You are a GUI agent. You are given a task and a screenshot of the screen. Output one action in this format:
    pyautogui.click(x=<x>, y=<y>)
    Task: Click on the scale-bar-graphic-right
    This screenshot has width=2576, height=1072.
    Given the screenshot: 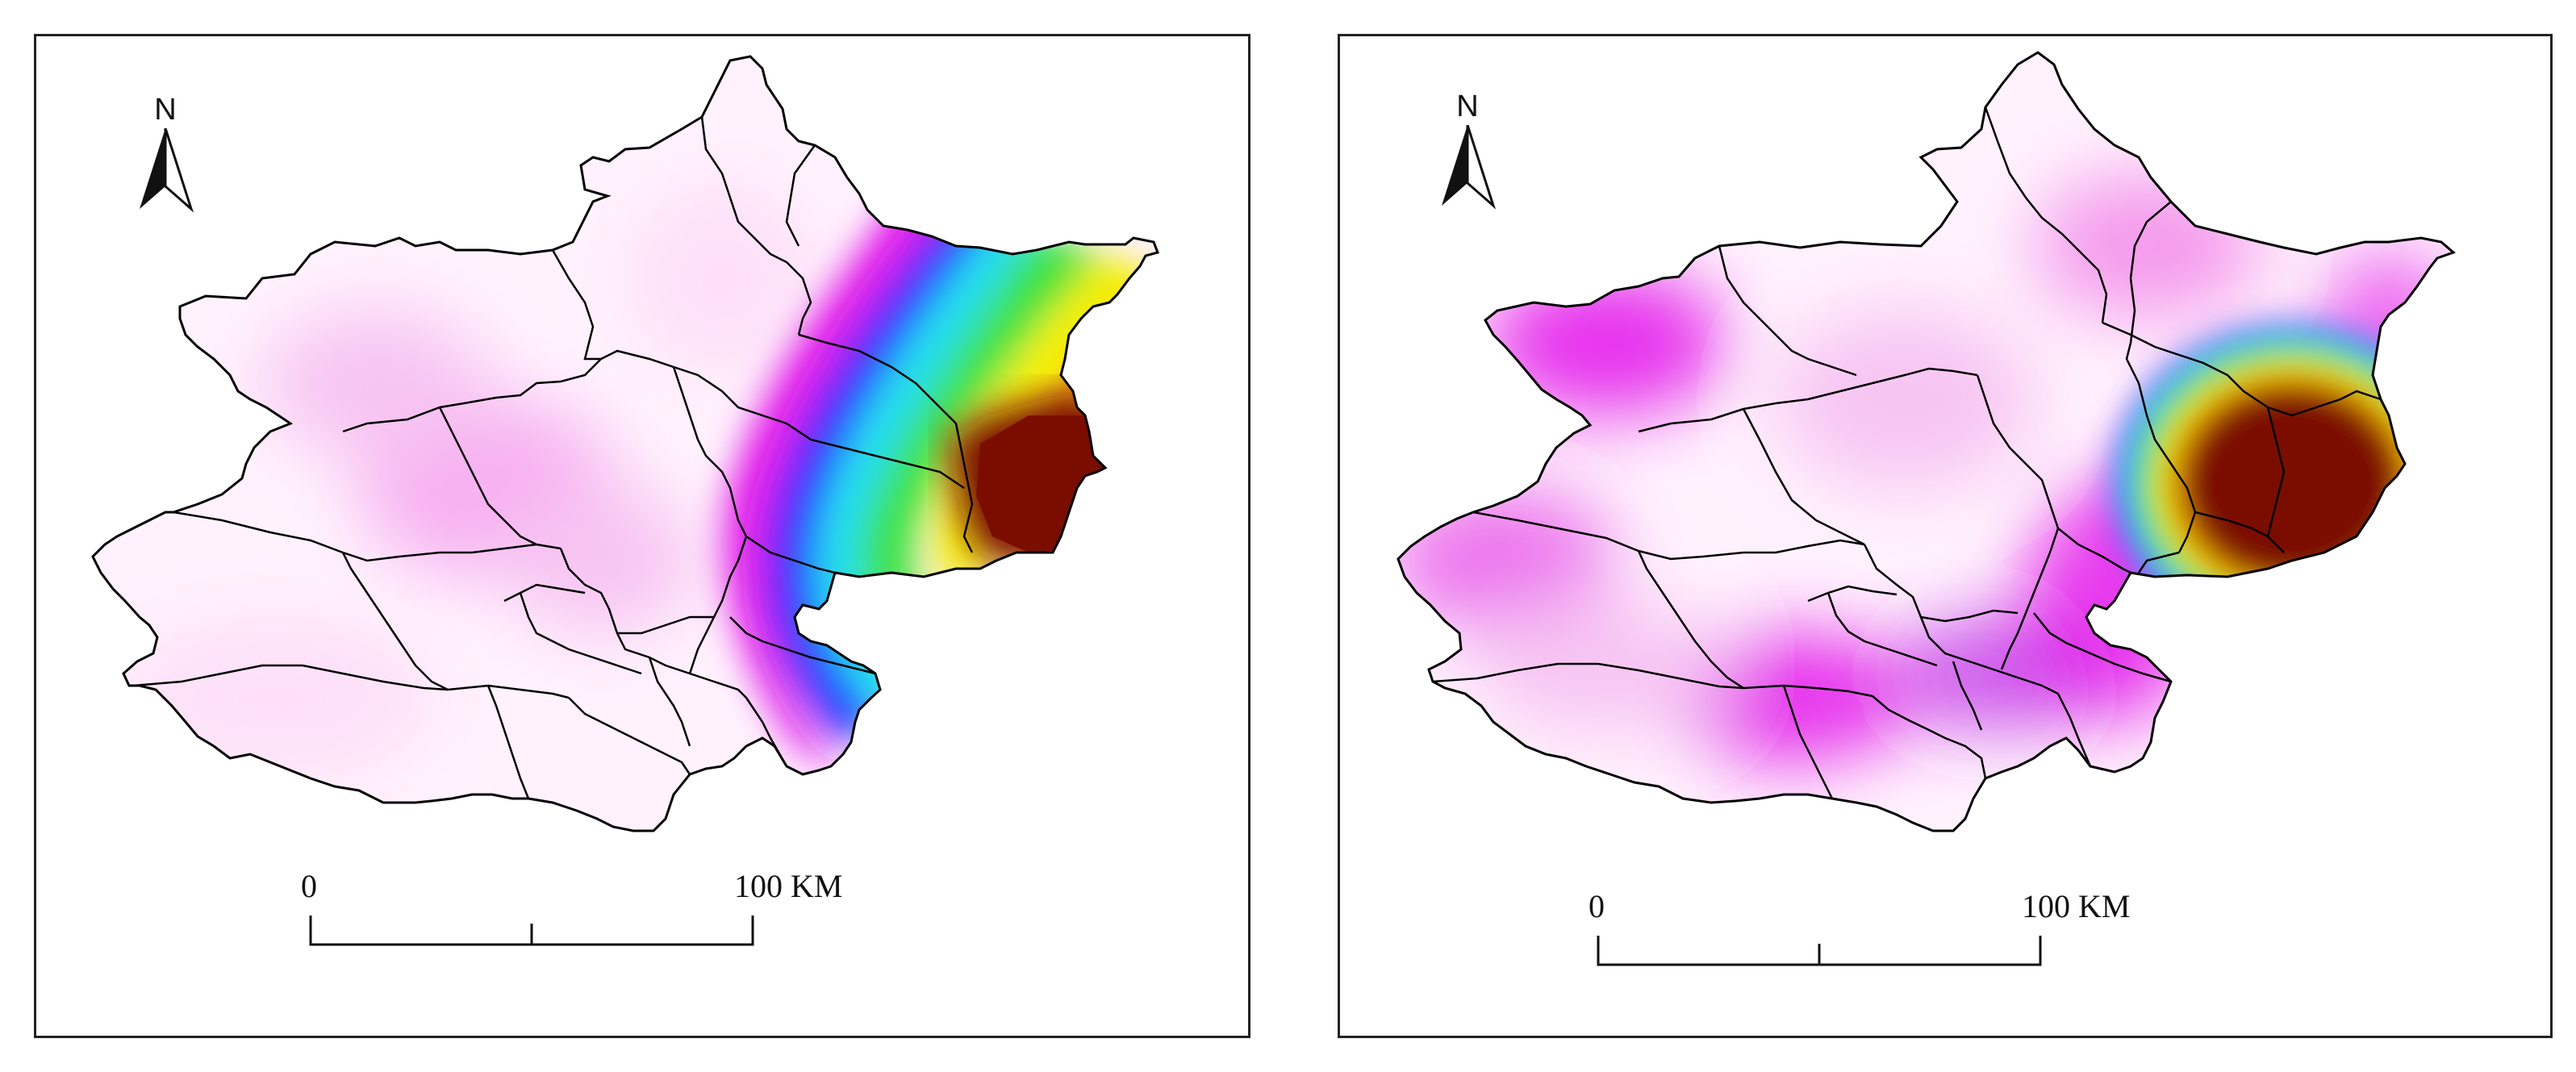 What is the action you would take?
    pyautogui.click(x=1819, y=951)
    